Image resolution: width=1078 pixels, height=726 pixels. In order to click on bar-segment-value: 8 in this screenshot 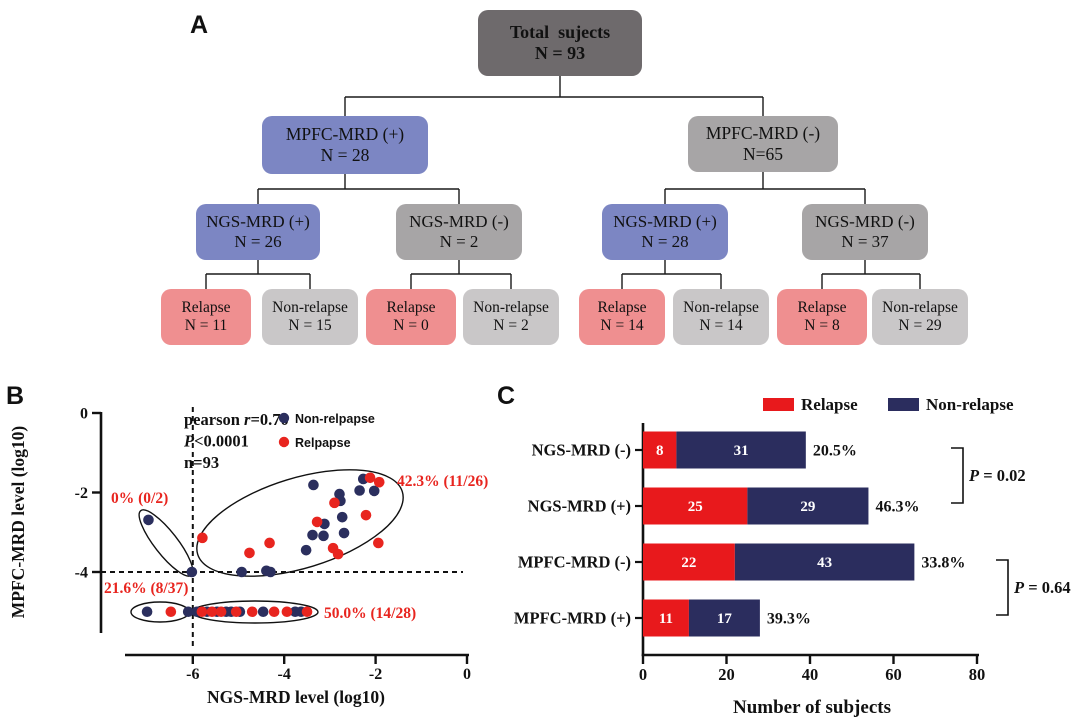, I will do `click(660, 451)`.